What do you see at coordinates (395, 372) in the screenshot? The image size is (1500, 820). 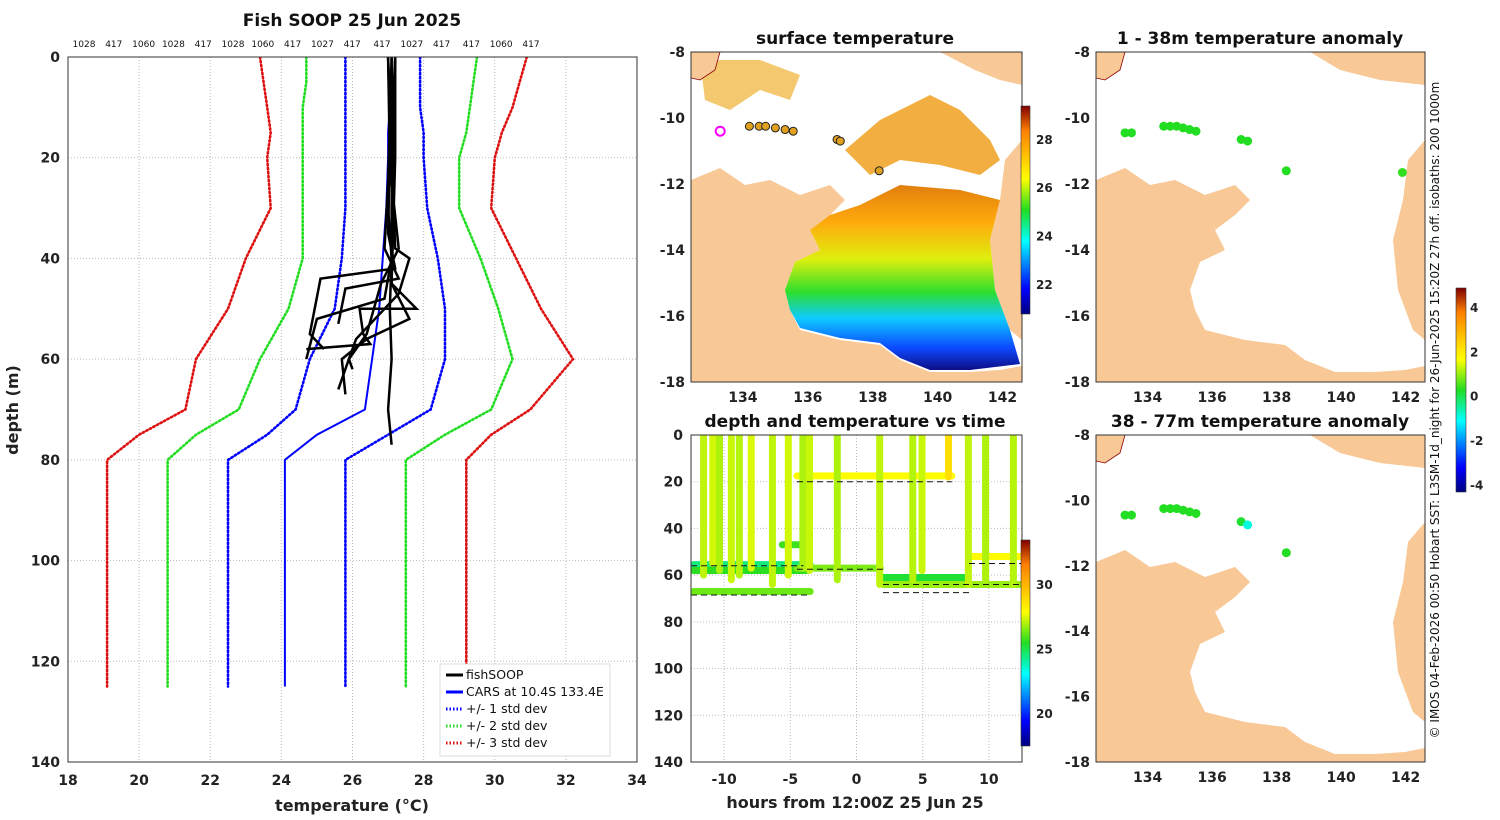 I see `profile-line--1-std-dev` at bounding box center [395, 372].